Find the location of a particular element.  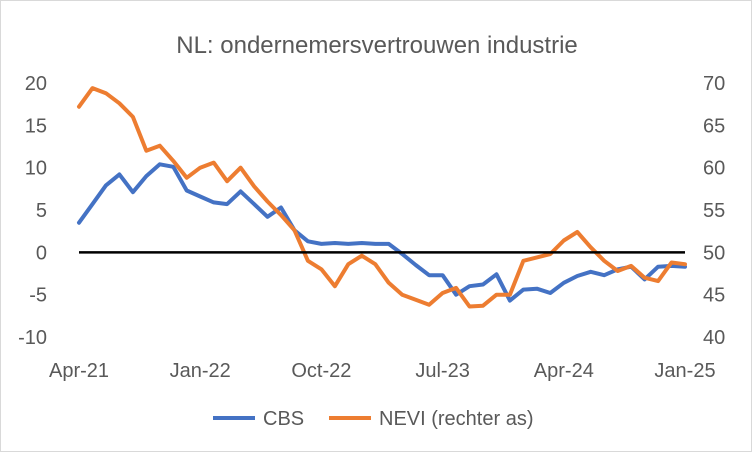

right-axis-tick-label: 45 is located at coordinates (714, 296).